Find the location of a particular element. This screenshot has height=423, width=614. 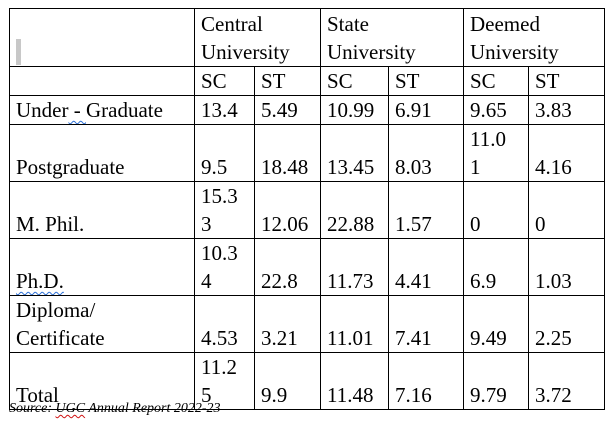

subheader-state-sc: SC is located at coordinates (354, 81).